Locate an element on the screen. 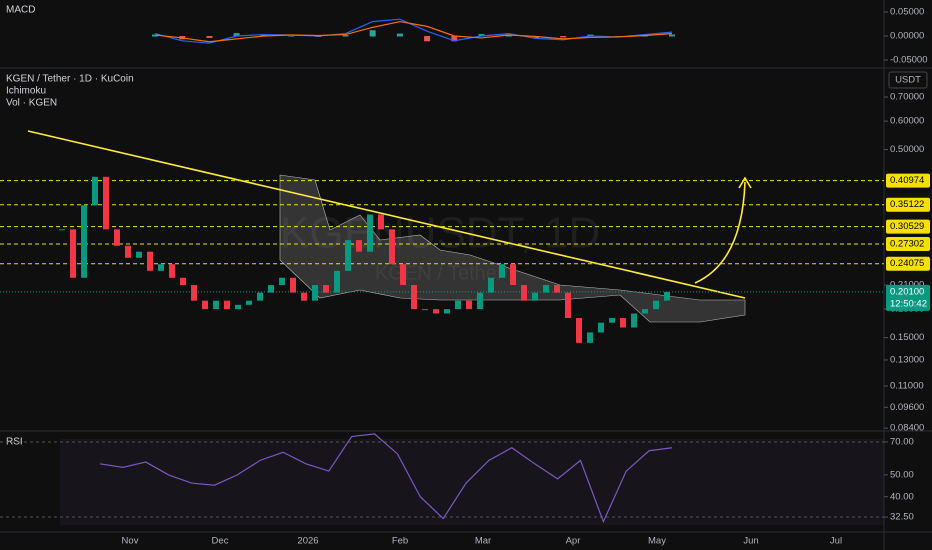  y-tick-label: 0.15000 is located at coordinates (907, 337).